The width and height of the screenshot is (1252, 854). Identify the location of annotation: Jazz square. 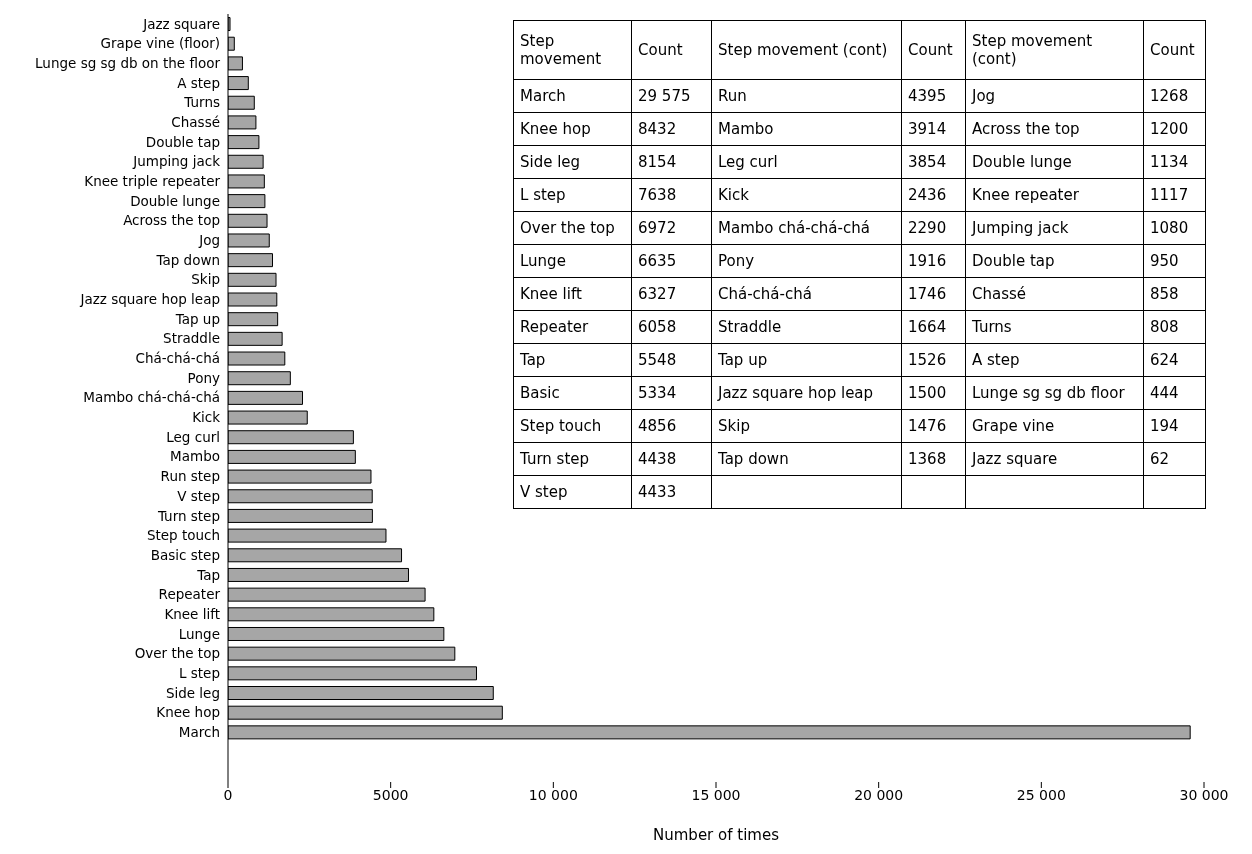
(1054, 459).